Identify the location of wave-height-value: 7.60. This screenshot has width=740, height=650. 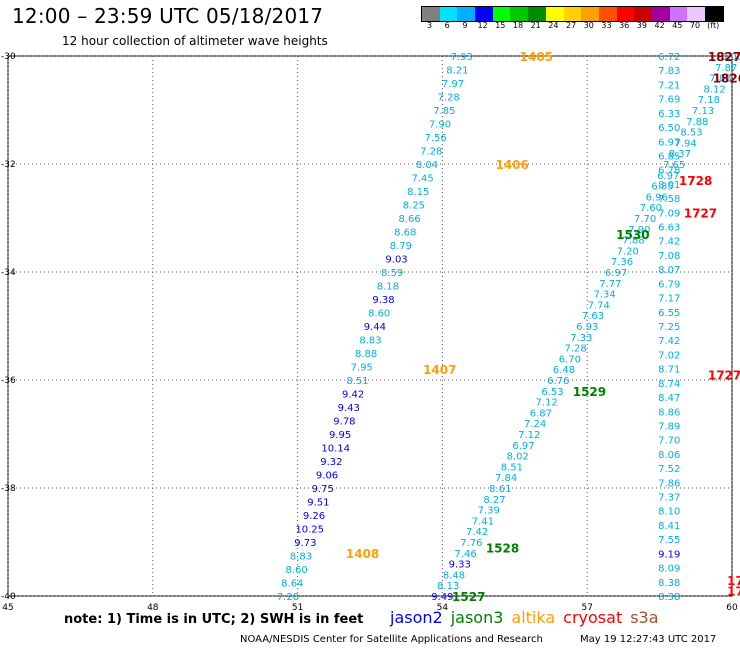
(651, 208).